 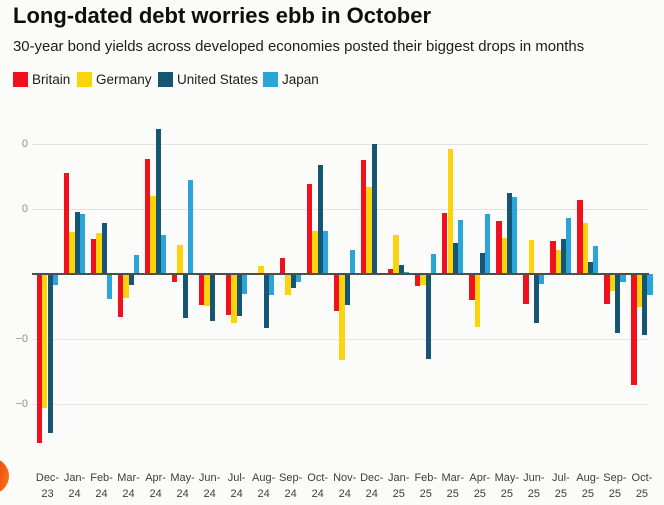 What do you see at coordinates (4, 476) in the screenshot?
I see `corner-logo-circle` at bounding box center [4, 476].